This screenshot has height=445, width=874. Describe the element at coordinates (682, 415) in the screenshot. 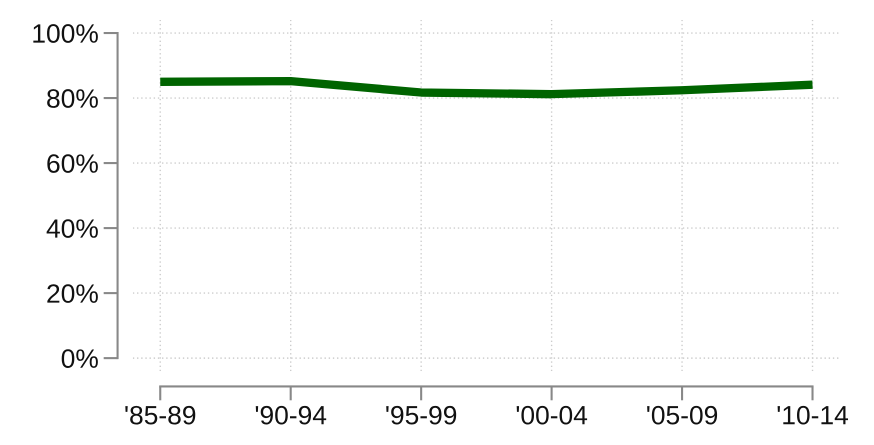

I see `x-tick-label: '05-09` at that location.